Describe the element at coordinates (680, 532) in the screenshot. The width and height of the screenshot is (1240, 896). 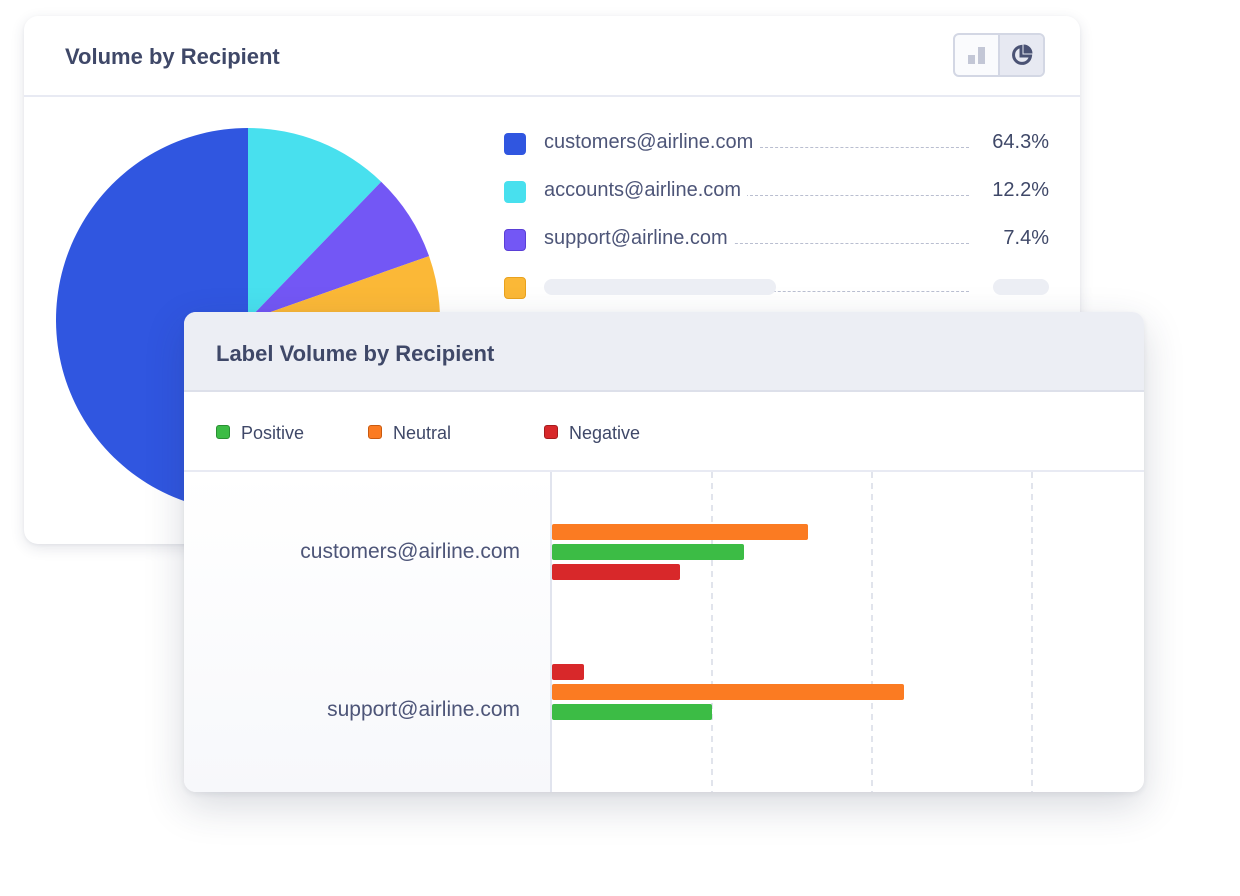
I see `bar-neutral-customers` at that location.